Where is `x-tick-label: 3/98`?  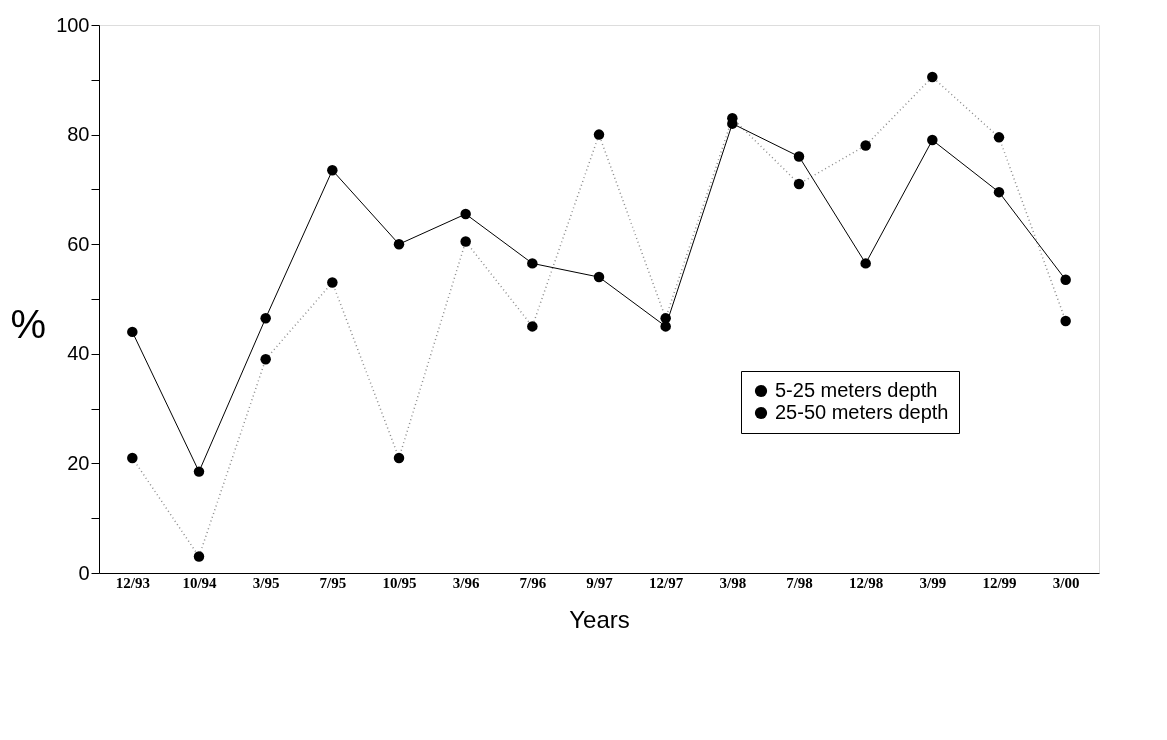 x-tick-label: 3/98 is located at coordinates (733, 582).